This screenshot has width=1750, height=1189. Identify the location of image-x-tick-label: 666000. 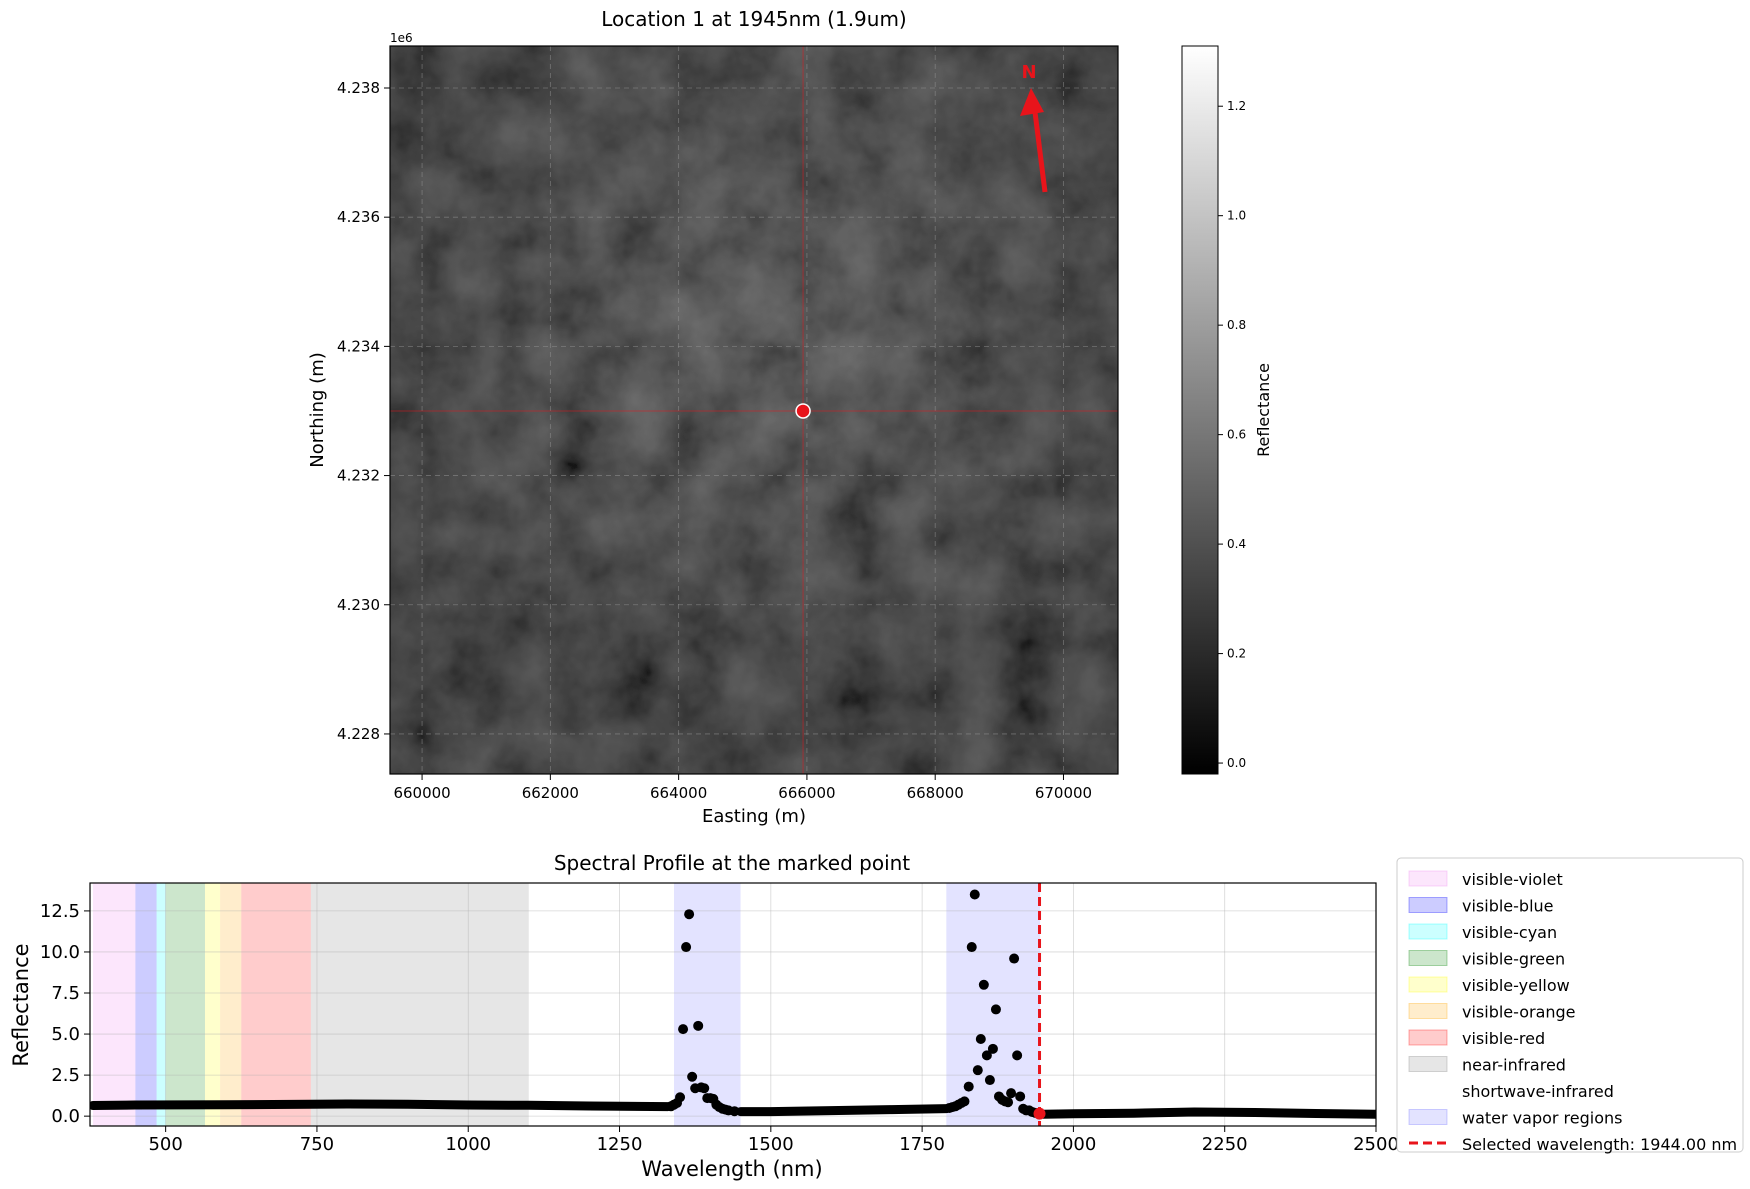
(806, 793).